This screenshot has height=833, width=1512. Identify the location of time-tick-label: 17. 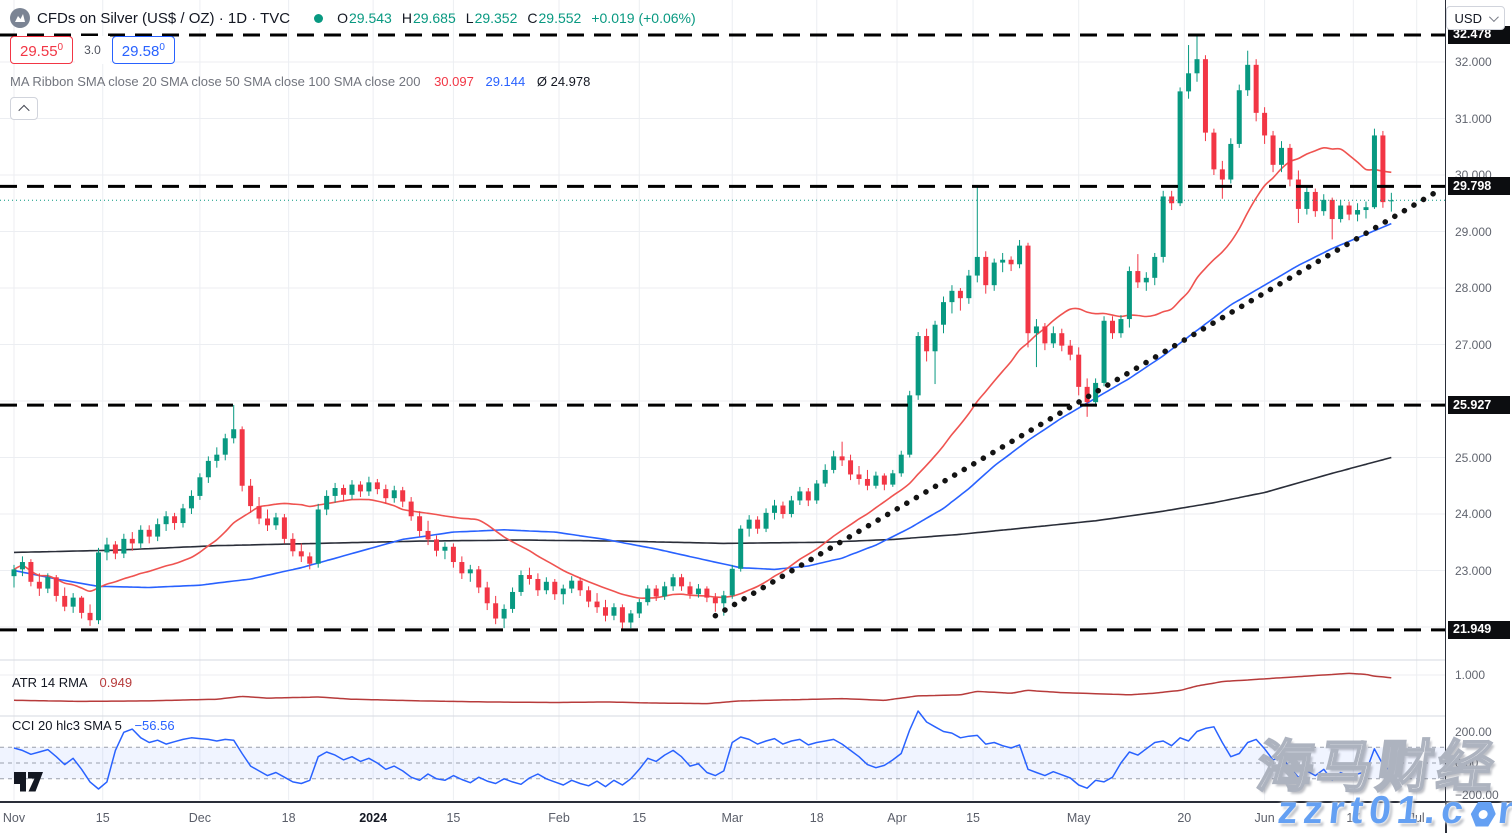
(1353, 818).